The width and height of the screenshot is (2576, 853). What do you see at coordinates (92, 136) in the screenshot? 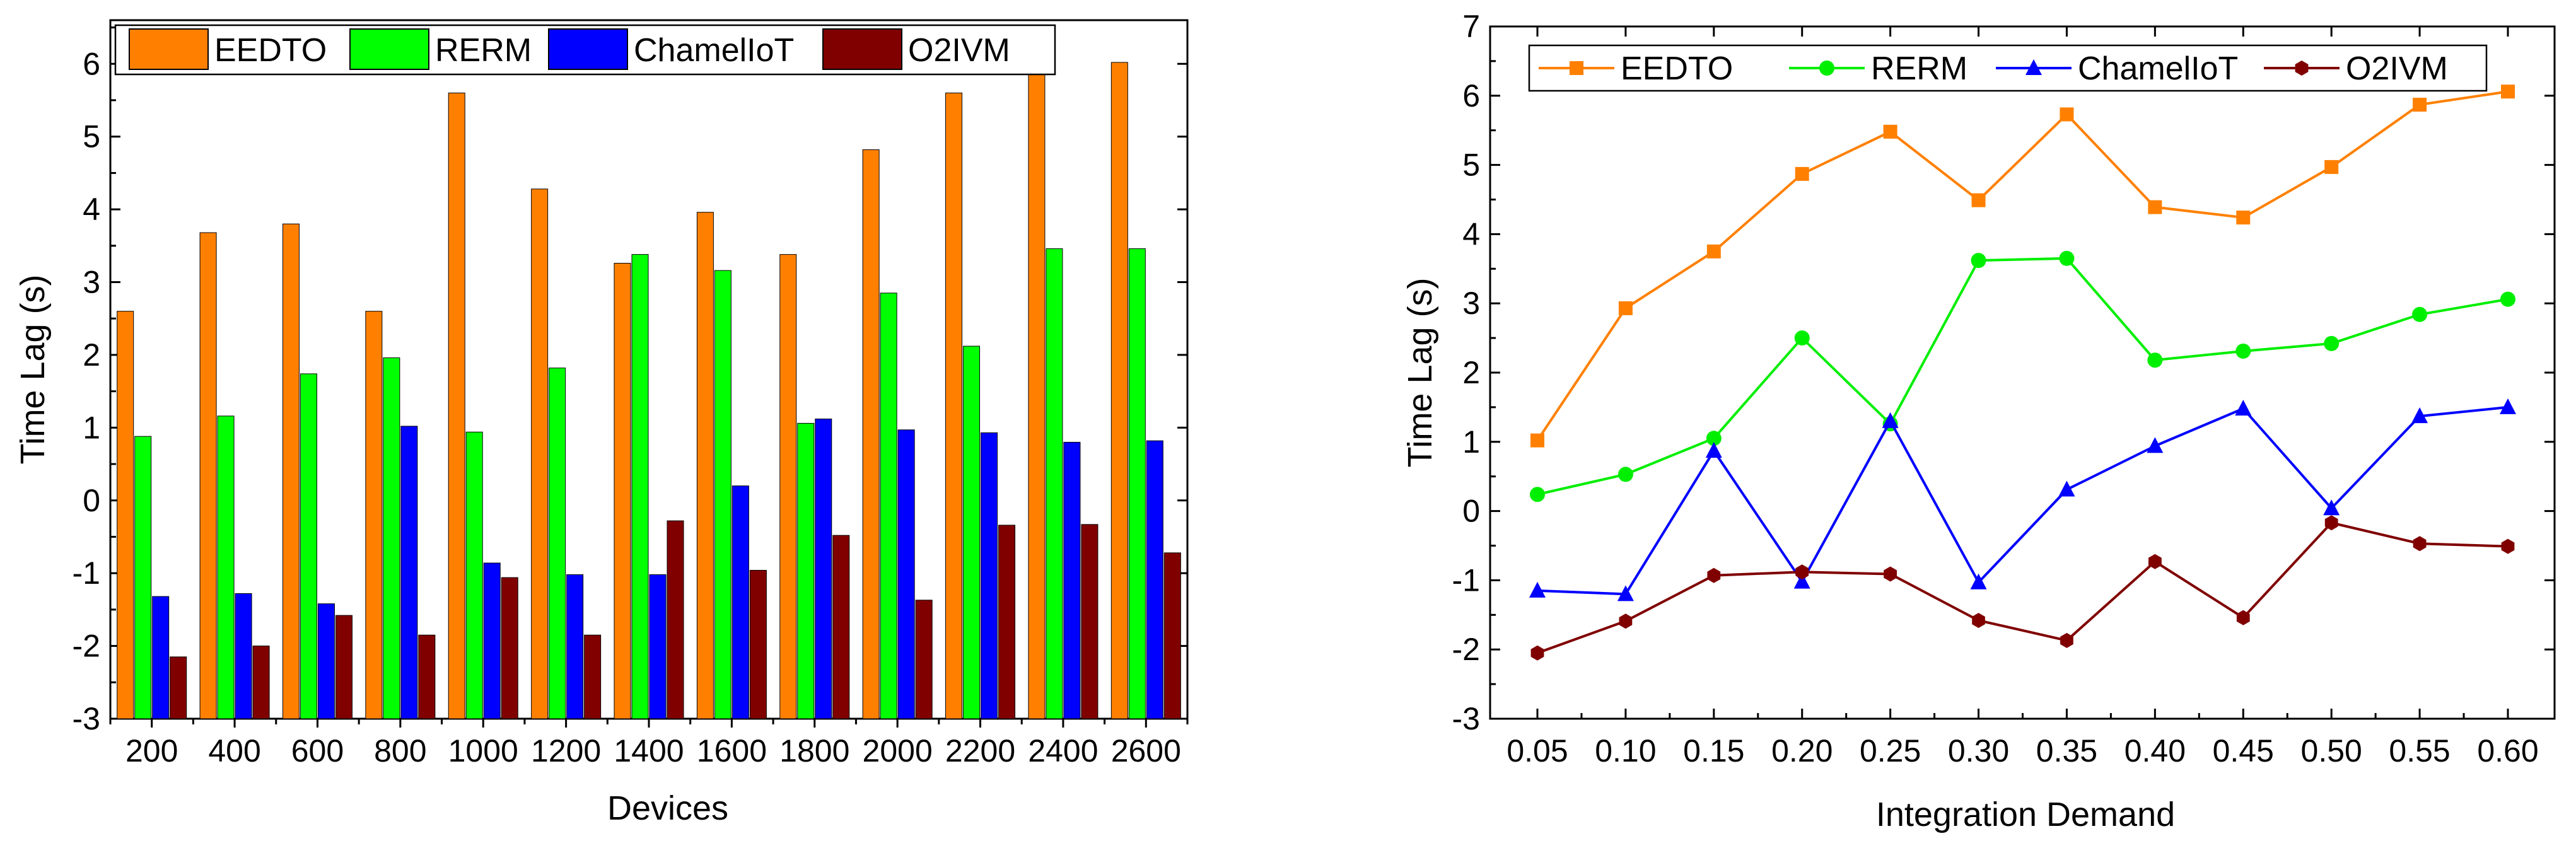
I see `y-tick-label: 5` at bounding box center [92, 136].